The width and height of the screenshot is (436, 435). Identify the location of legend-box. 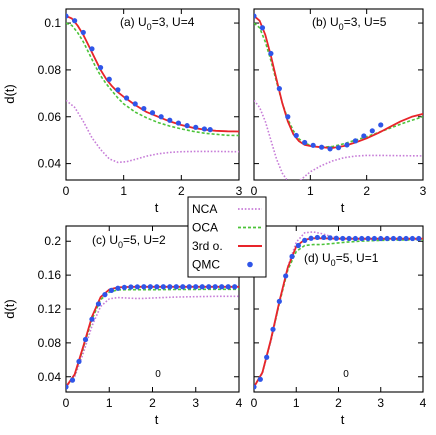
(227, 237).